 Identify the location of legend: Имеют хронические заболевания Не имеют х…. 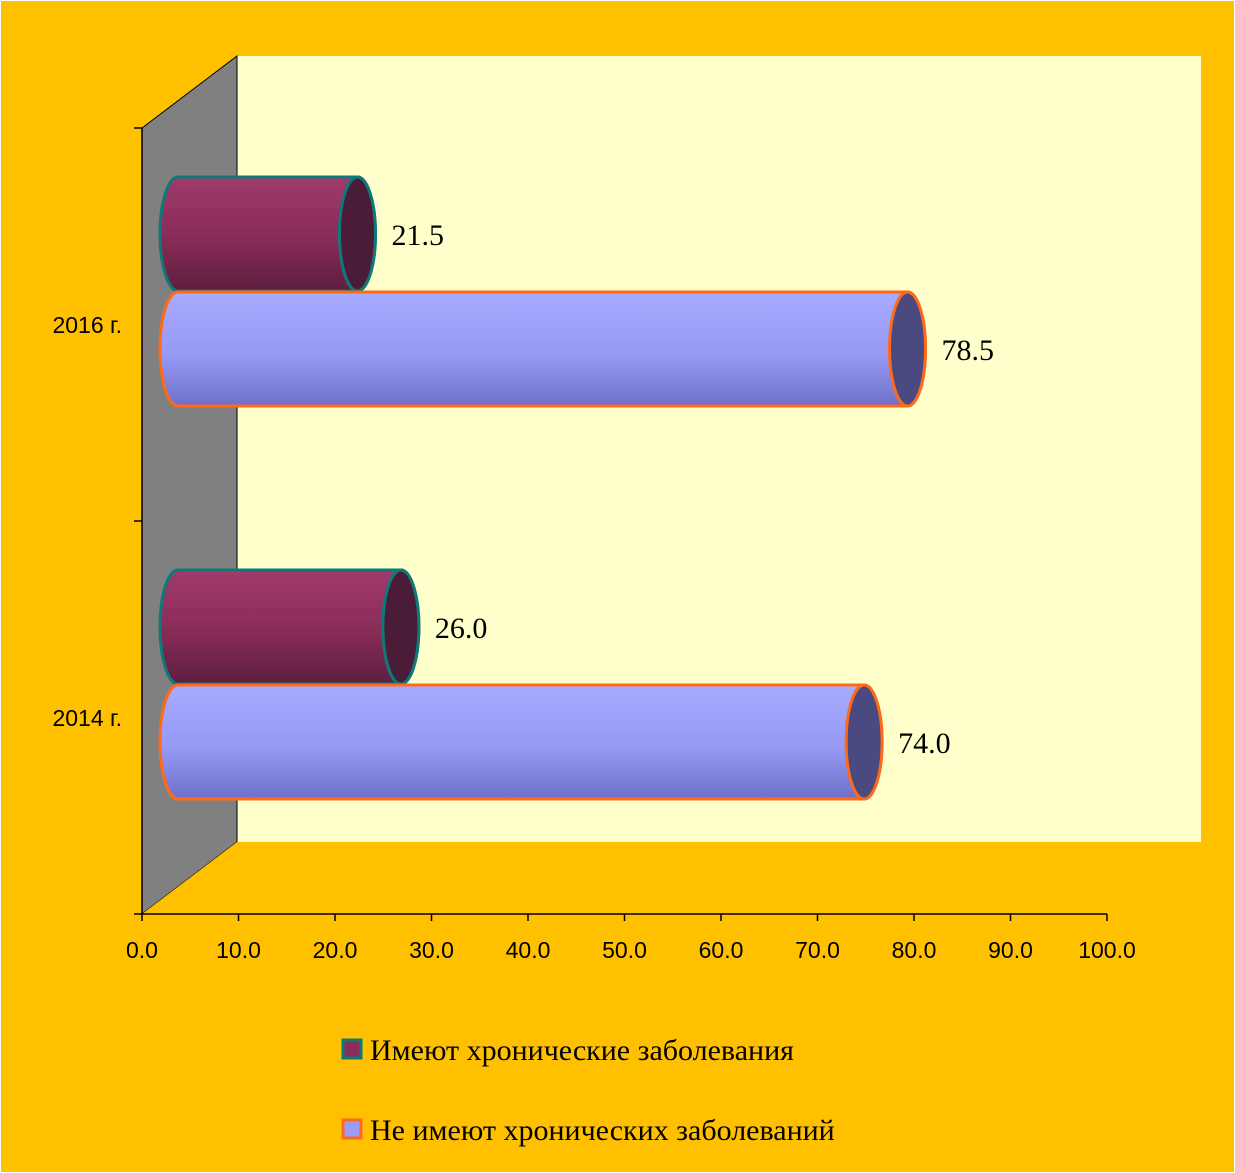
(588, 1090).